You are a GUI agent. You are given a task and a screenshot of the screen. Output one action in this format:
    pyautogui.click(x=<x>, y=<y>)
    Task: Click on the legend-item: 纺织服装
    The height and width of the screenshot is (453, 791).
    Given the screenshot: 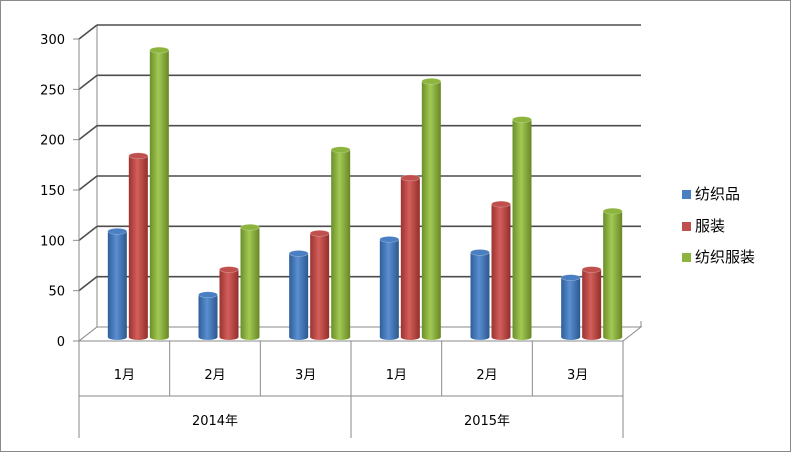 What is the action you would take?
    pyautogui.click(x=718, y=257)
    